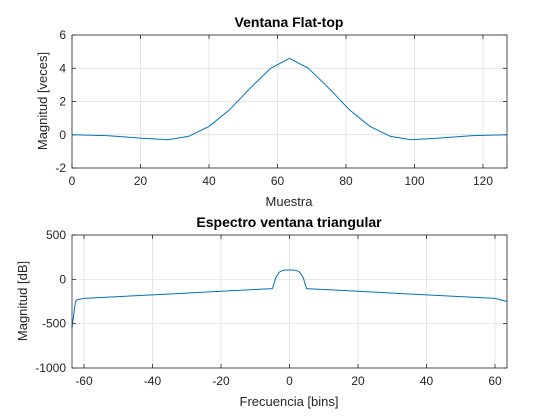  I want to click on y-tick-label: -2, so click(60, 168).